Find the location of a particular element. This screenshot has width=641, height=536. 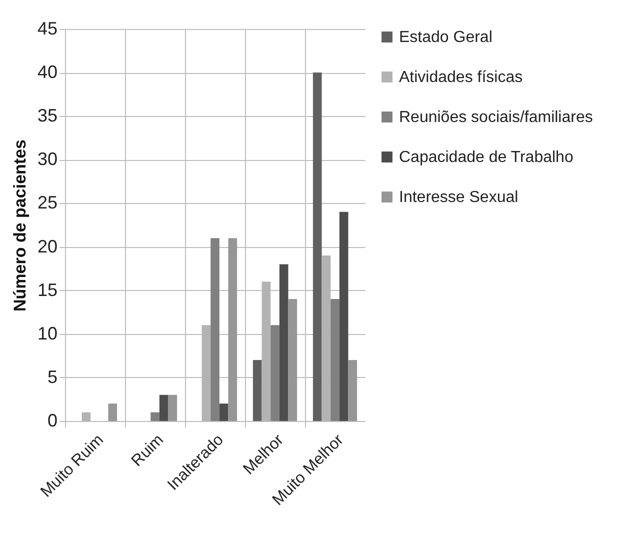

y-tick-label: 20 is located at coordinates (47, 246).